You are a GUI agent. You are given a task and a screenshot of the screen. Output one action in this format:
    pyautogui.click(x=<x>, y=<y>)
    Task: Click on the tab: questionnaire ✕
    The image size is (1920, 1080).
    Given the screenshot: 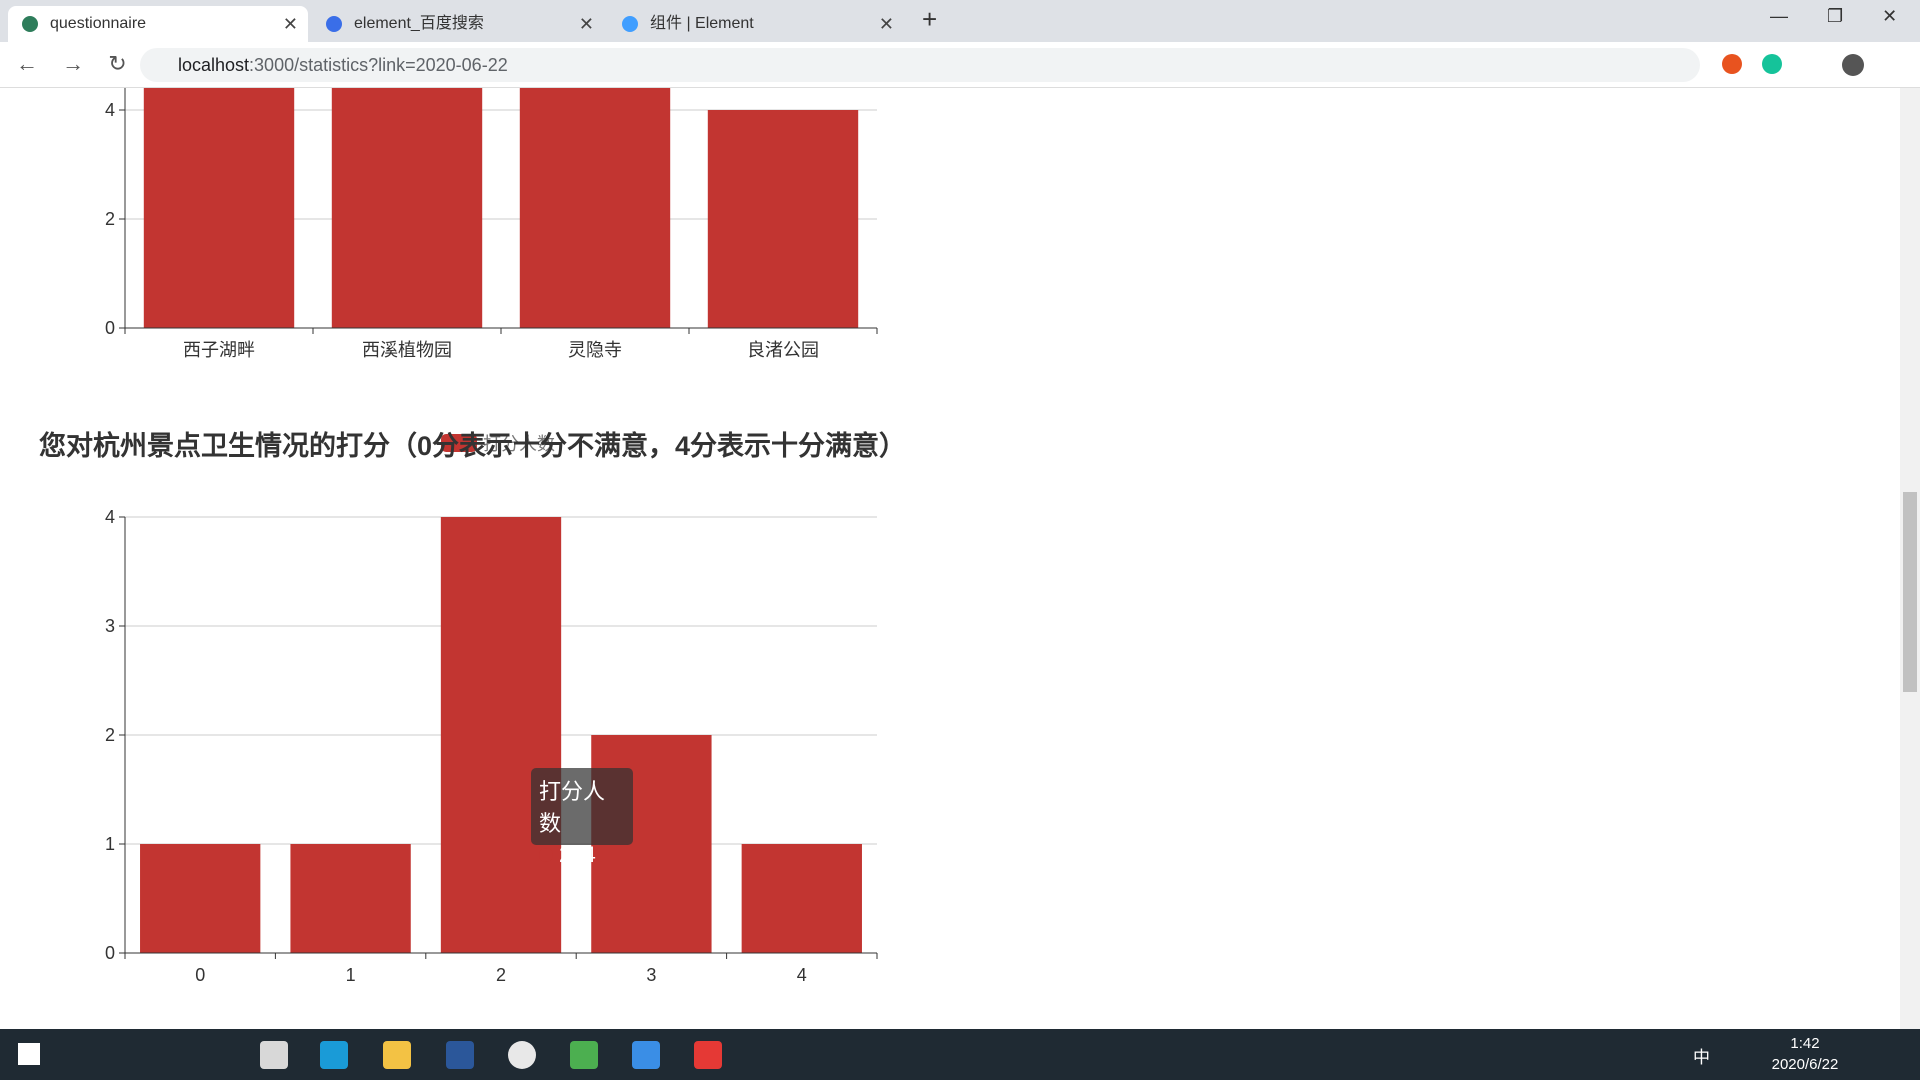 What is the action you would take?
    pyautogui.click(x=158, y=24)
    